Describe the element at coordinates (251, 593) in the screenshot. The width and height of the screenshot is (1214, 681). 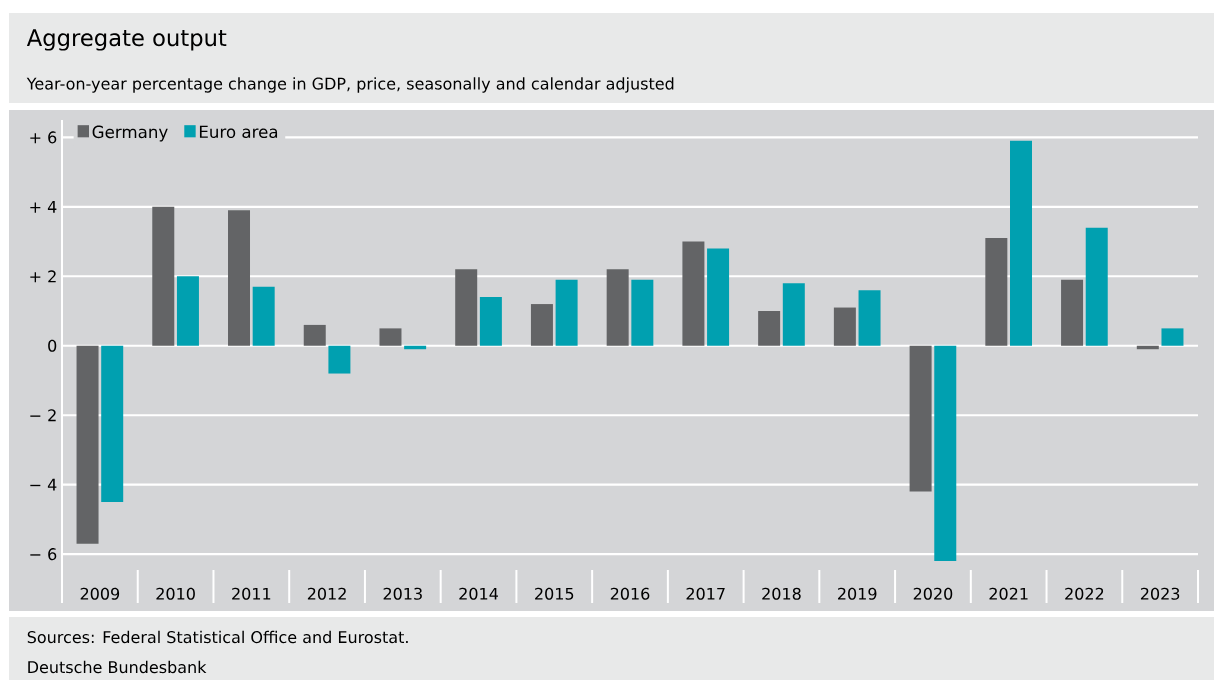
I see `x-tick-label: 2011` at that location.